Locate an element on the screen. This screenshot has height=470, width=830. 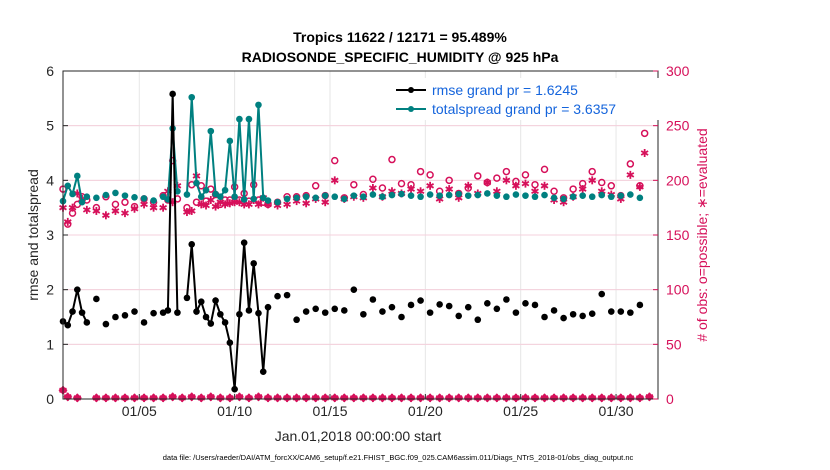
y-tick-label: 1 is located at coordinates (50, 344).